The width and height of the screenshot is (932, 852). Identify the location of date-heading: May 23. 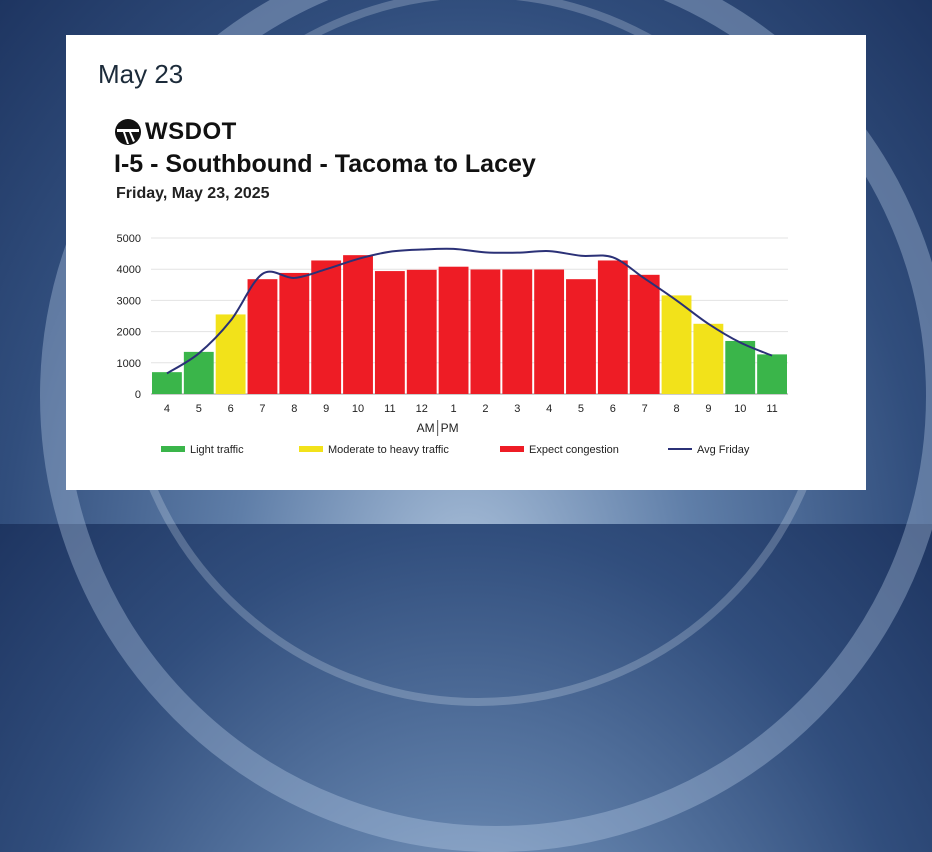
(141, 74).